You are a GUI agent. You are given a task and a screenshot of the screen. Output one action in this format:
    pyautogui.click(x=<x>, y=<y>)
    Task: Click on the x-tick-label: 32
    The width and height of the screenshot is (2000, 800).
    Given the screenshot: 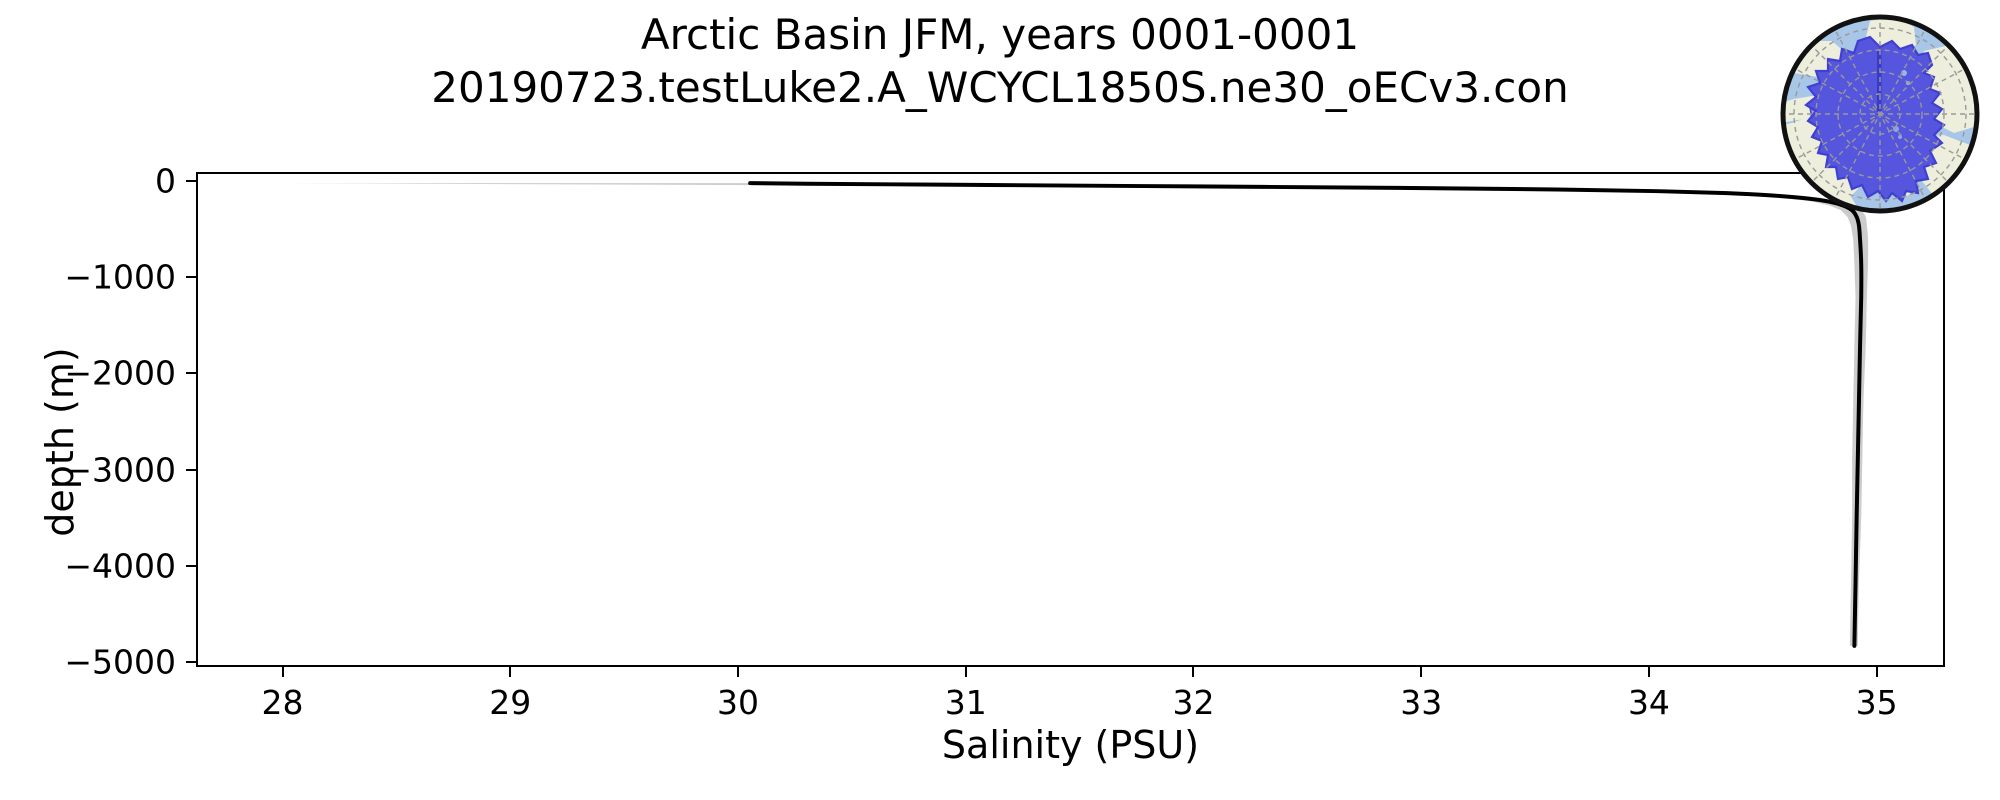 What is the action you would take?
    pyautogui.click(x=1193, y=702)
    